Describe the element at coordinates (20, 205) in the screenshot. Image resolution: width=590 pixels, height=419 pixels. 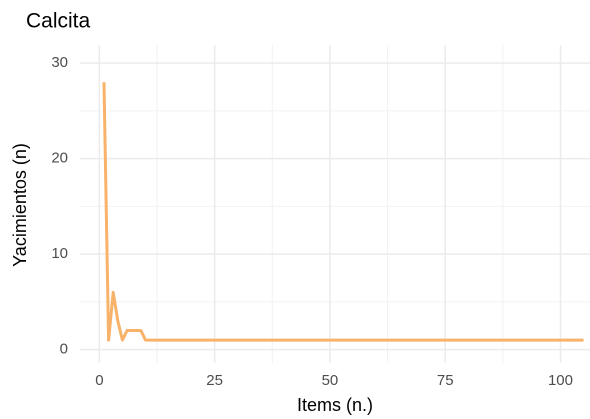
I see `y-axis-label: Yacimientos (n)` at that location.